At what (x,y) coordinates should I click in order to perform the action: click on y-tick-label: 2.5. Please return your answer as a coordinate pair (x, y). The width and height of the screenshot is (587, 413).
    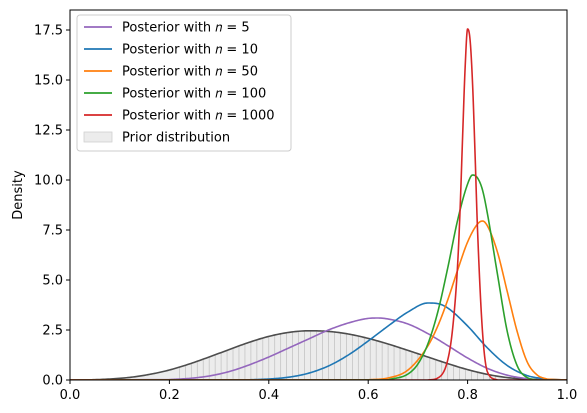
    Looking at the image, I should click on (52, 331).